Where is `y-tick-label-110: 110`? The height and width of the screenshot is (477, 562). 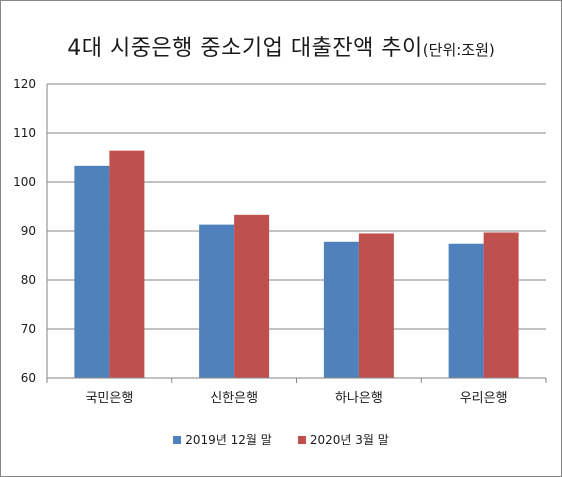 y-tick-label-110: 110 is located at coordinates (24, 133).